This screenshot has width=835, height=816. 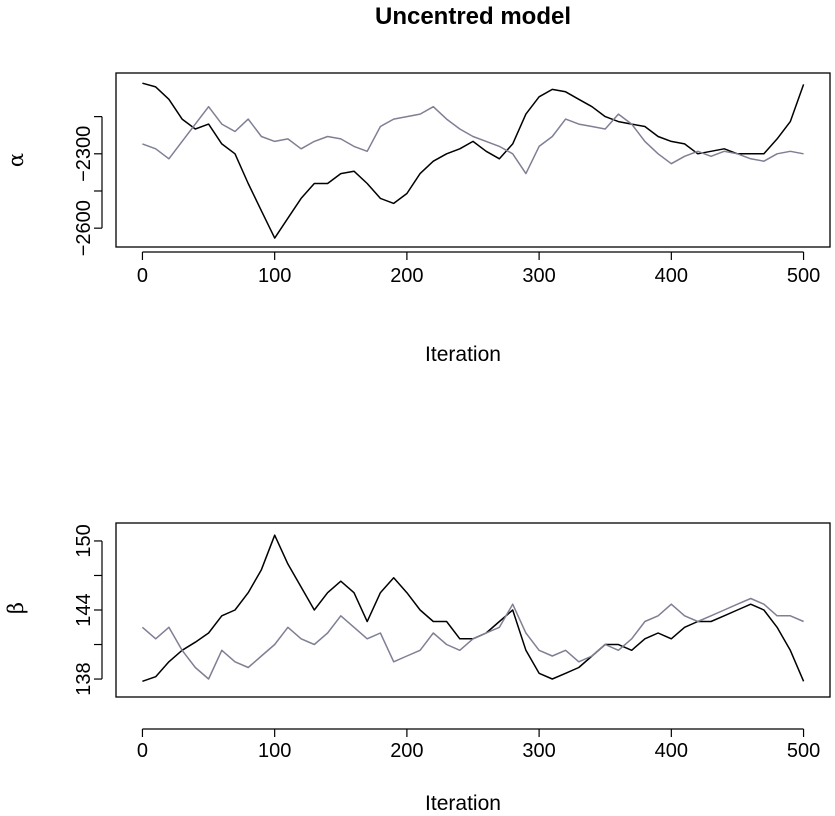 What do you see at coordinates (16, 608) in the screenshot?
I see `y-axis-title: β` at bounding box center [16, 608].